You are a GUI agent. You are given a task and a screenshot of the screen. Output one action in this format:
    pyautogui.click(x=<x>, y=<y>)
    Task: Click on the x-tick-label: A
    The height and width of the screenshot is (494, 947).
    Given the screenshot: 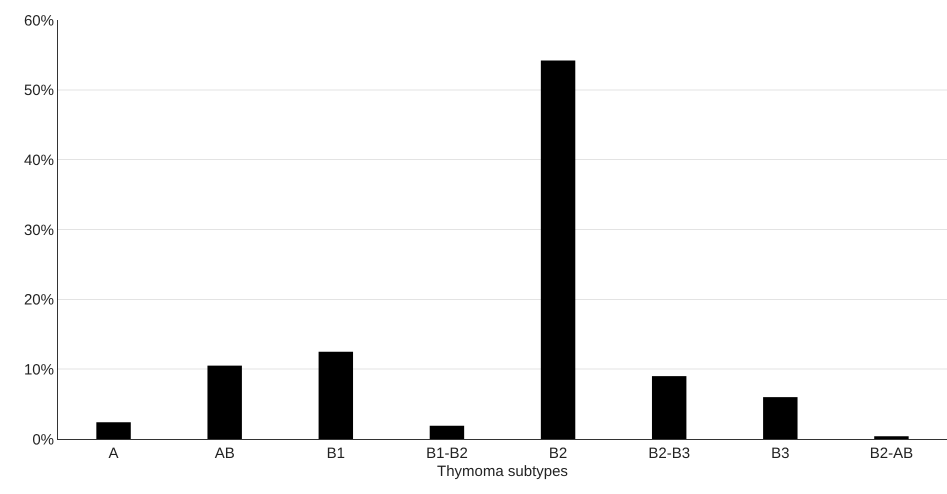 What is the action you would take?
    pyautogui.click(x=113, y=453)
    